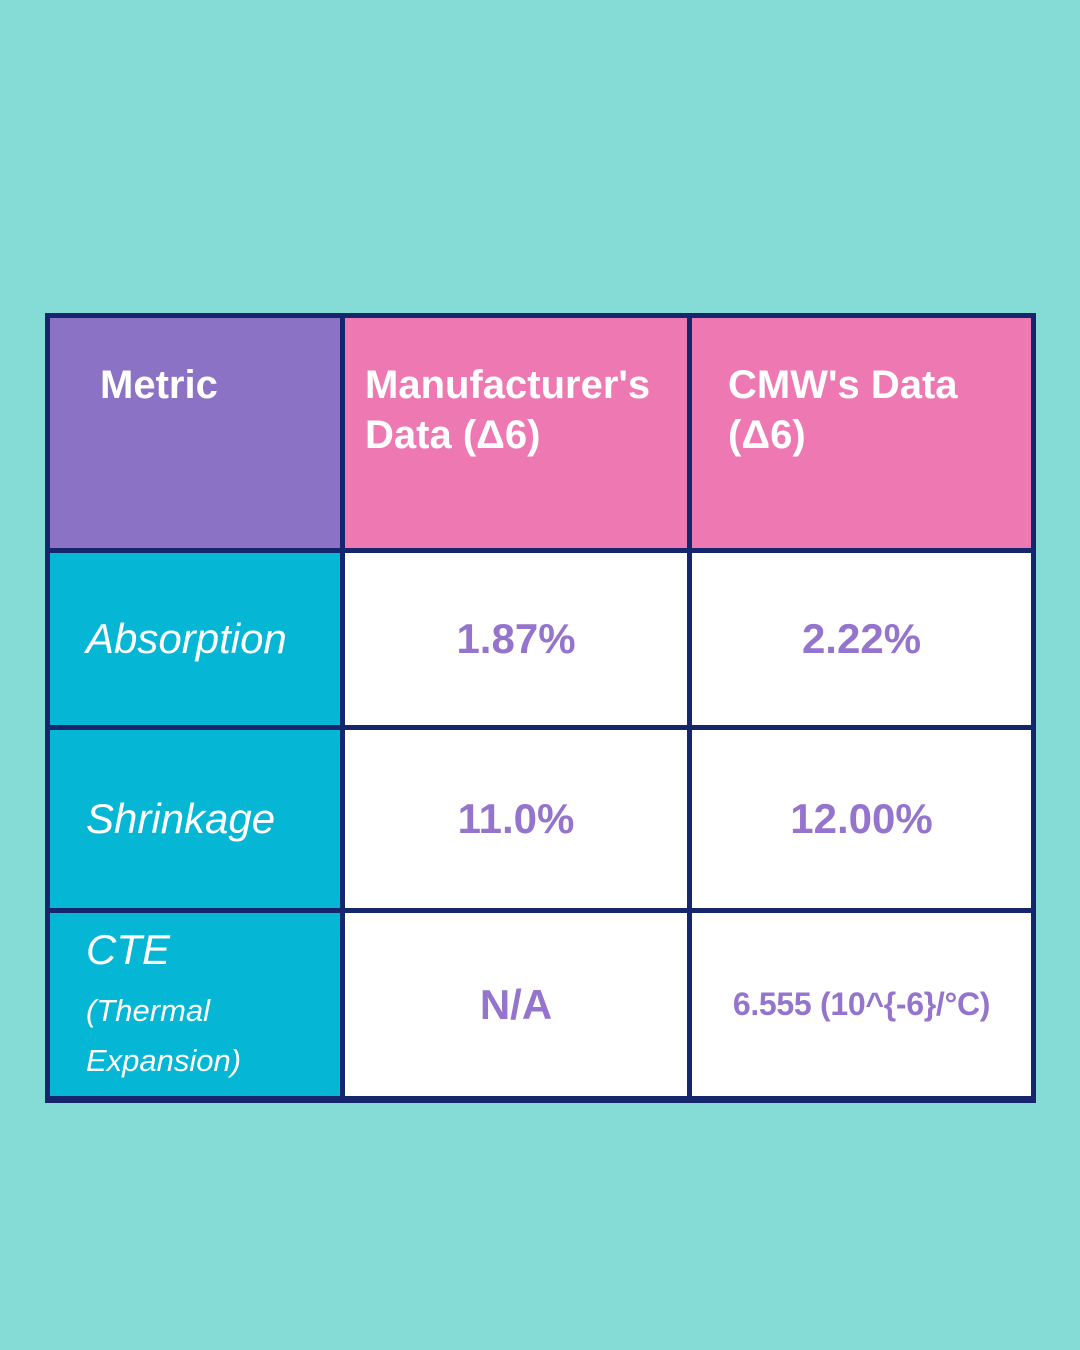 The width and height of the screenshot is (1080, 1350). I want to click on row-label-cte: CTE (Thermal Expansion), so click(195, 1005).